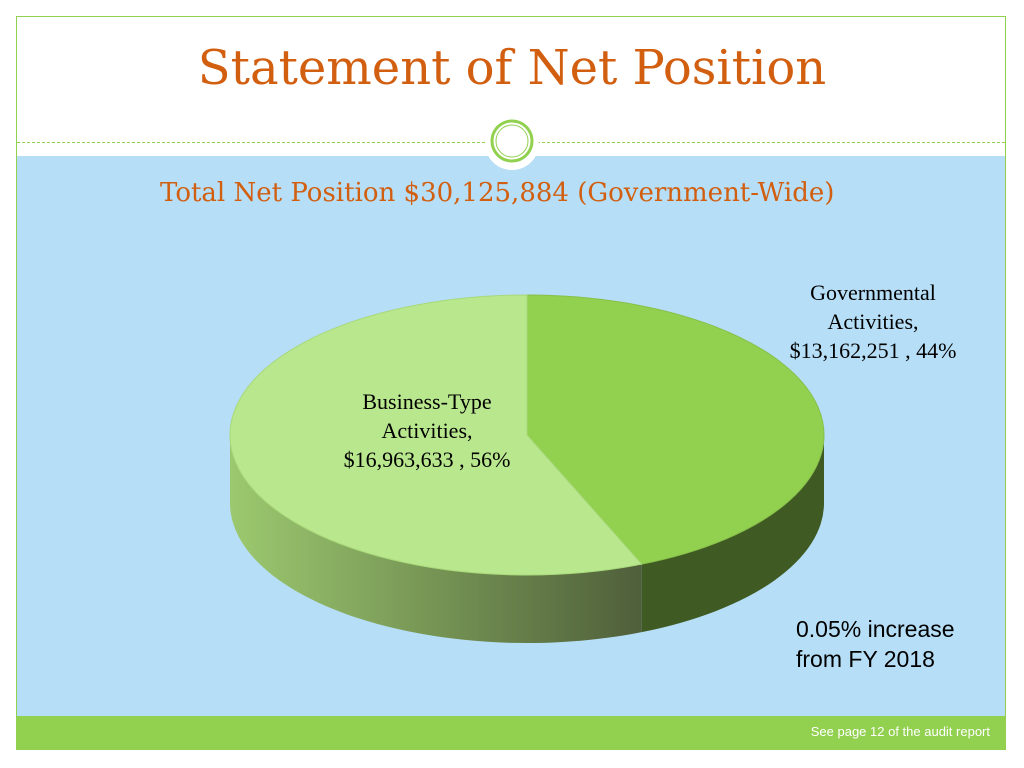  I want to click on slice-side-governmental, so click(732, 534).